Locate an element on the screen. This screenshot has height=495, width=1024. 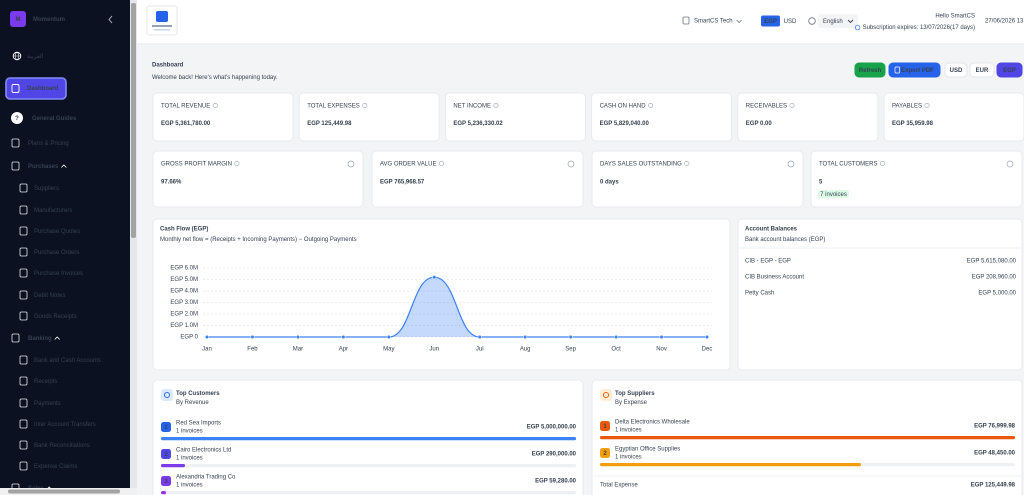
row-name: Cairo Electronics Ltd is located at coordinates (203, 451).